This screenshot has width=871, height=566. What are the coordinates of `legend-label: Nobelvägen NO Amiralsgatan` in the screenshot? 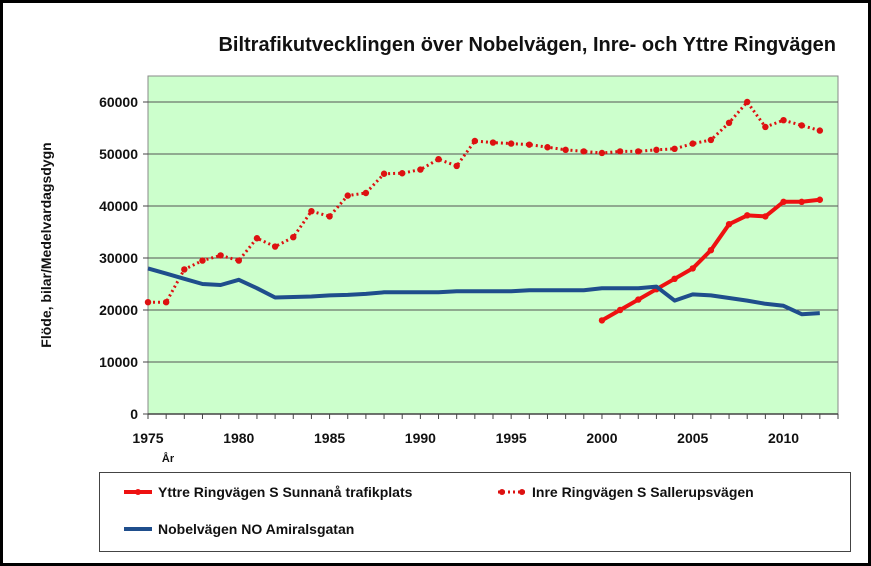 It's located at (256, 529).